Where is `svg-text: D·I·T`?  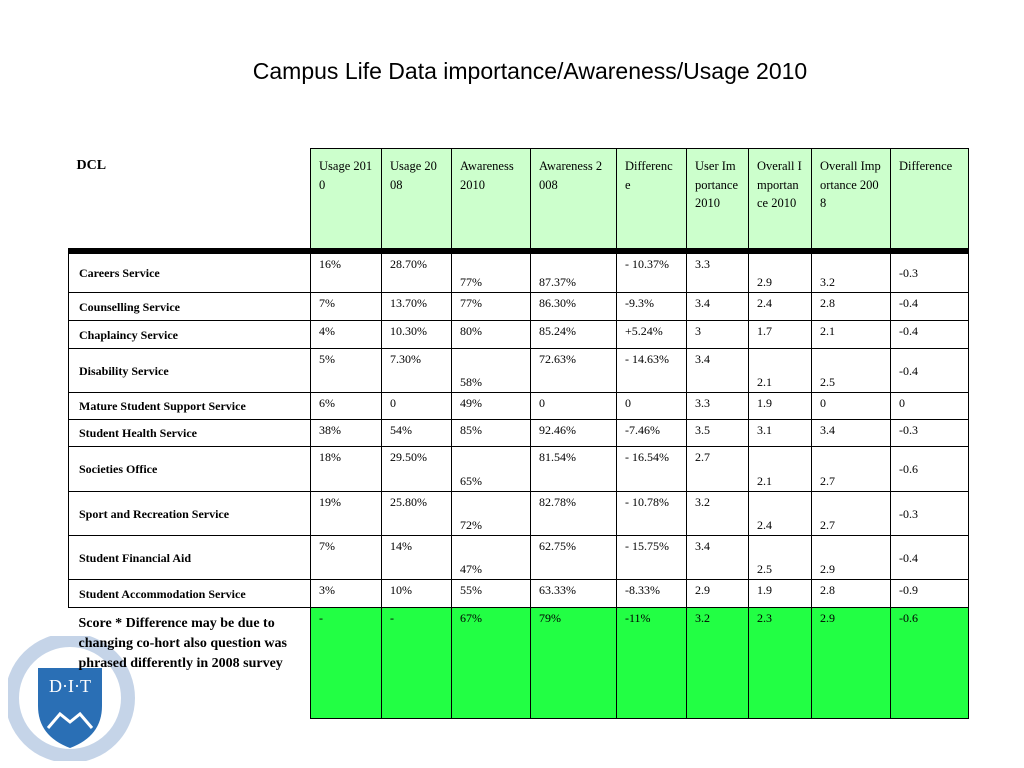
svg-text: D·I·T is located at coordinates (70, 686).